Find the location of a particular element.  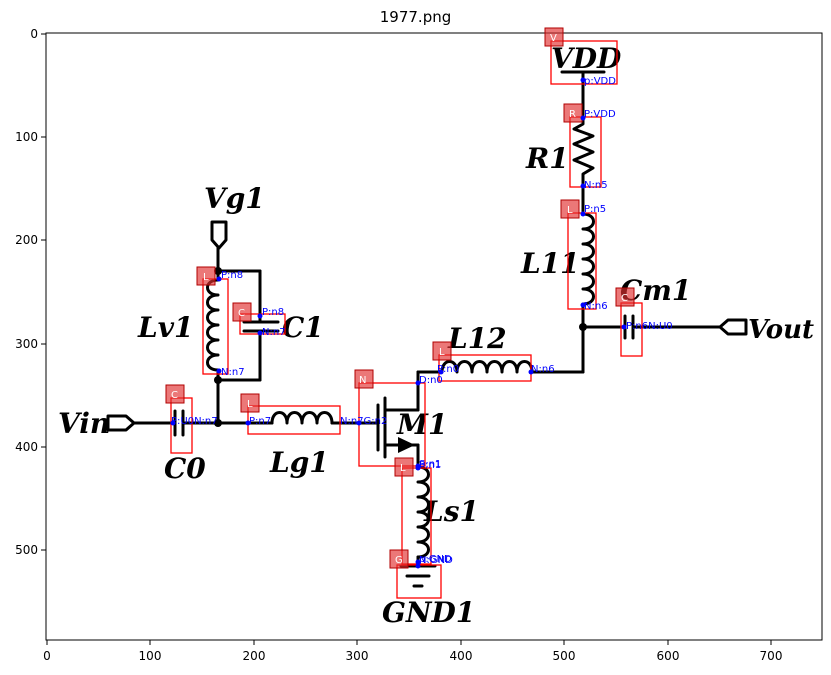

m1-tag-text: N is located at coordinates (362, 380).